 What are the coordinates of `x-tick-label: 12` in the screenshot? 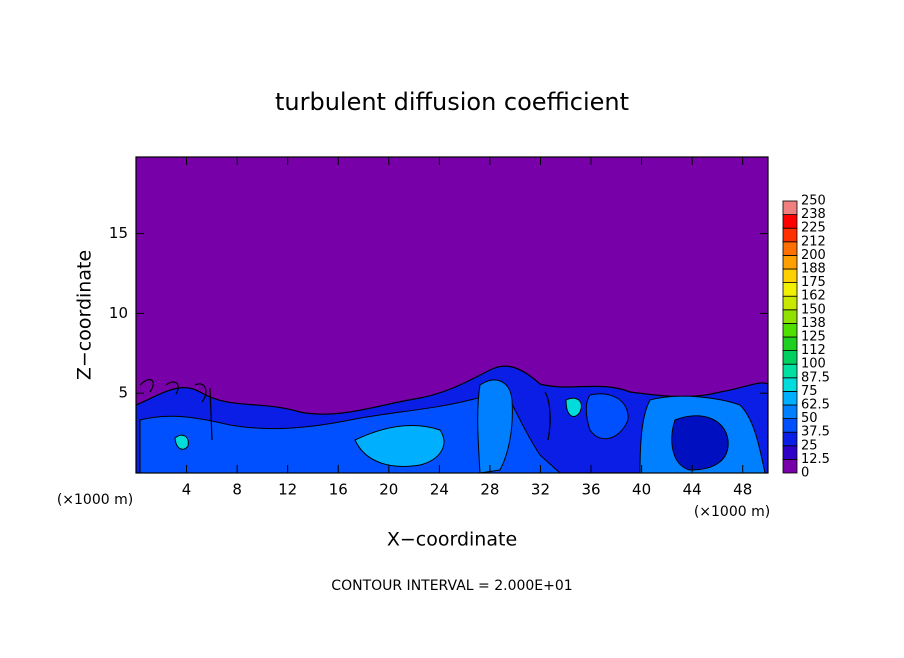 It's located at (287, 490).